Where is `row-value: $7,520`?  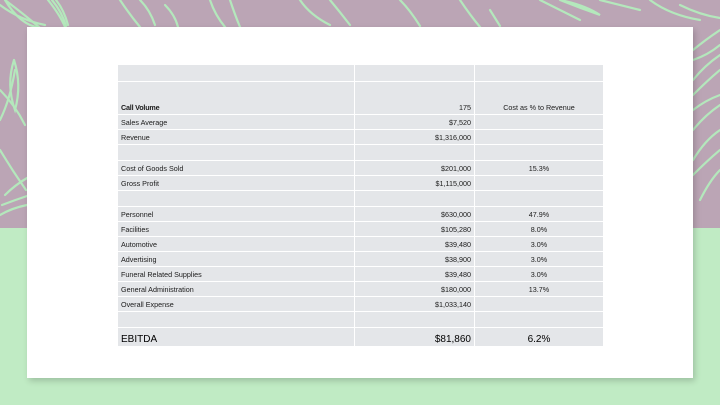 row-value: $7,520 is located at coordinates (414, 122).